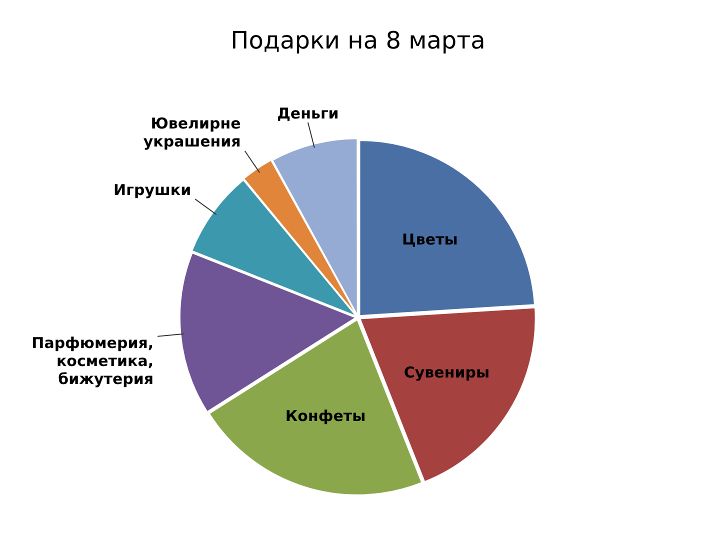 The width and height of the screenshot is (720, 540). What do you see at coordinates (325, 416) in the screenshot?
I see `slice-label: Конфеты` at bounding box center [325, 416].